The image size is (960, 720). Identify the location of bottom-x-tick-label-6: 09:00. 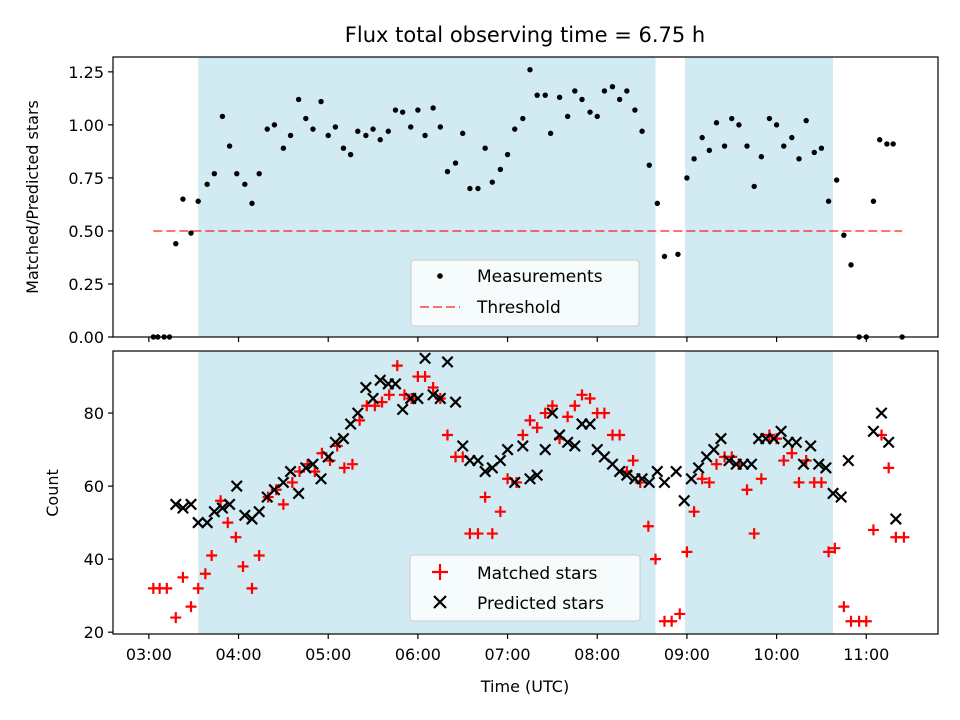
(687, 654).